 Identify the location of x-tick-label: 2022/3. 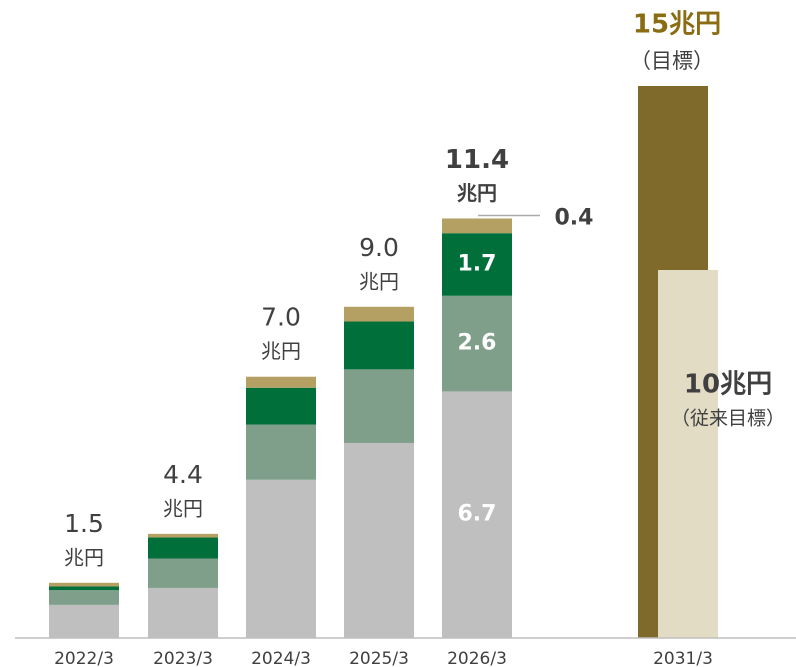
(84, 658).